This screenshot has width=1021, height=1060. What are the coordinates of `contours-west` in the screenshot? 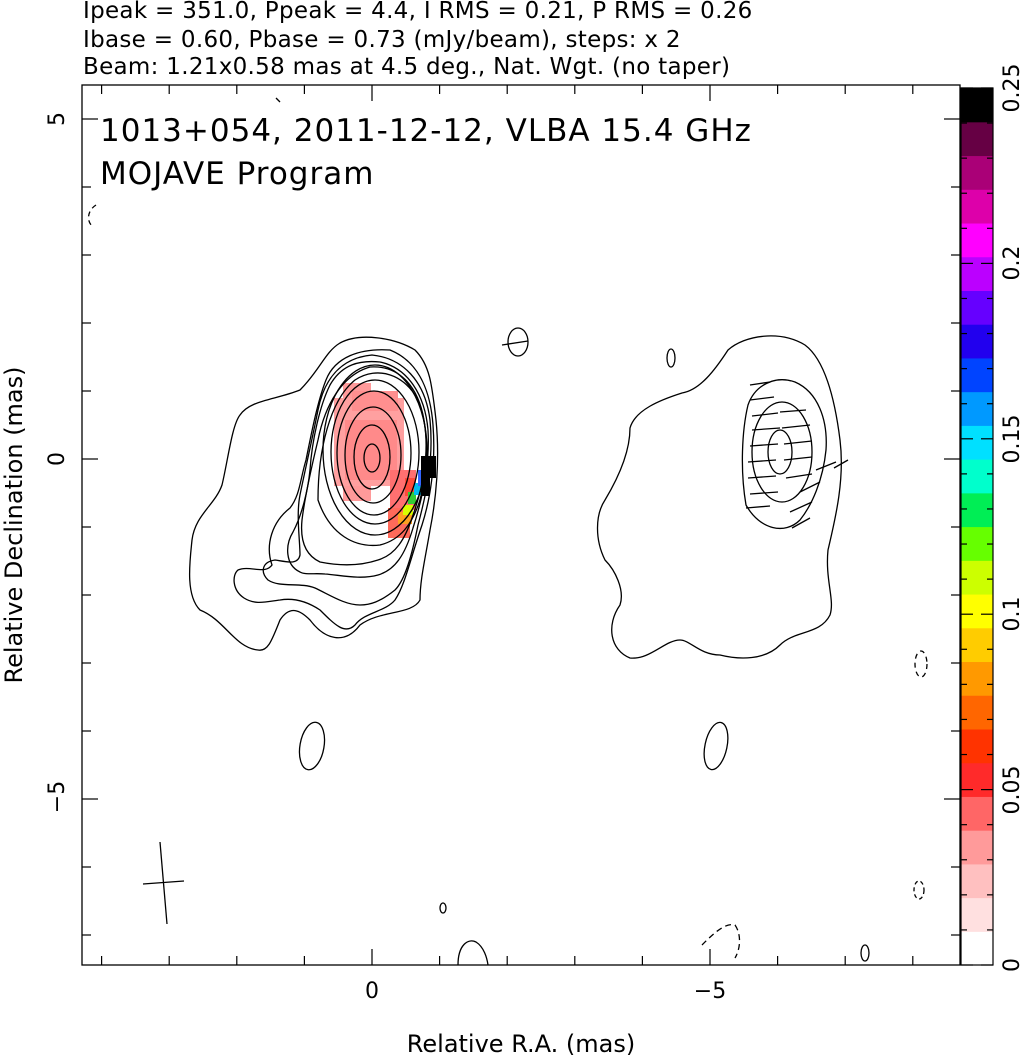 It's located at (719, 497).